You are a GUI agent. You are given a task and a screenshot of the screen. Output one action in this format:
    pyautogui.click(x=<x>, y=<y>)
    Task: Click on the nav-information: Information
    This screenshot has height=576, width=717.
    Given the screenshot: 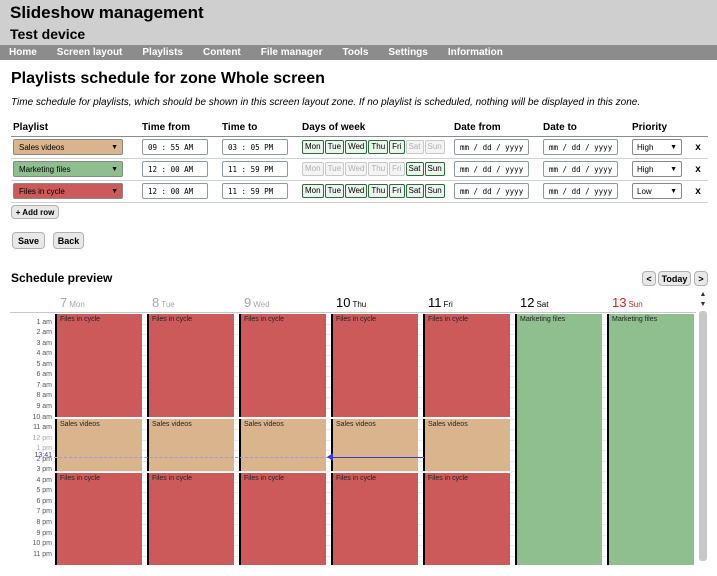 What is the action you would take?
    pyautogui.click(x=475, y=52)
    